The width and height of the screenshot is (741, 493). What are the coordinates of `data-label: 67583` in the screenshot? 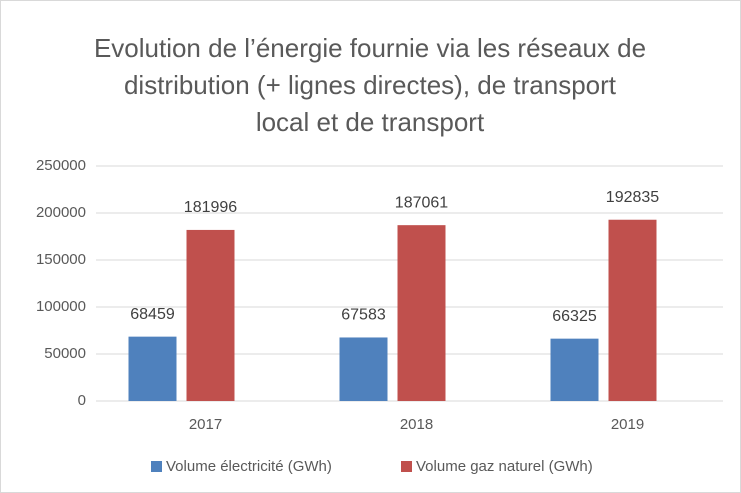 It's located at (363, 315).